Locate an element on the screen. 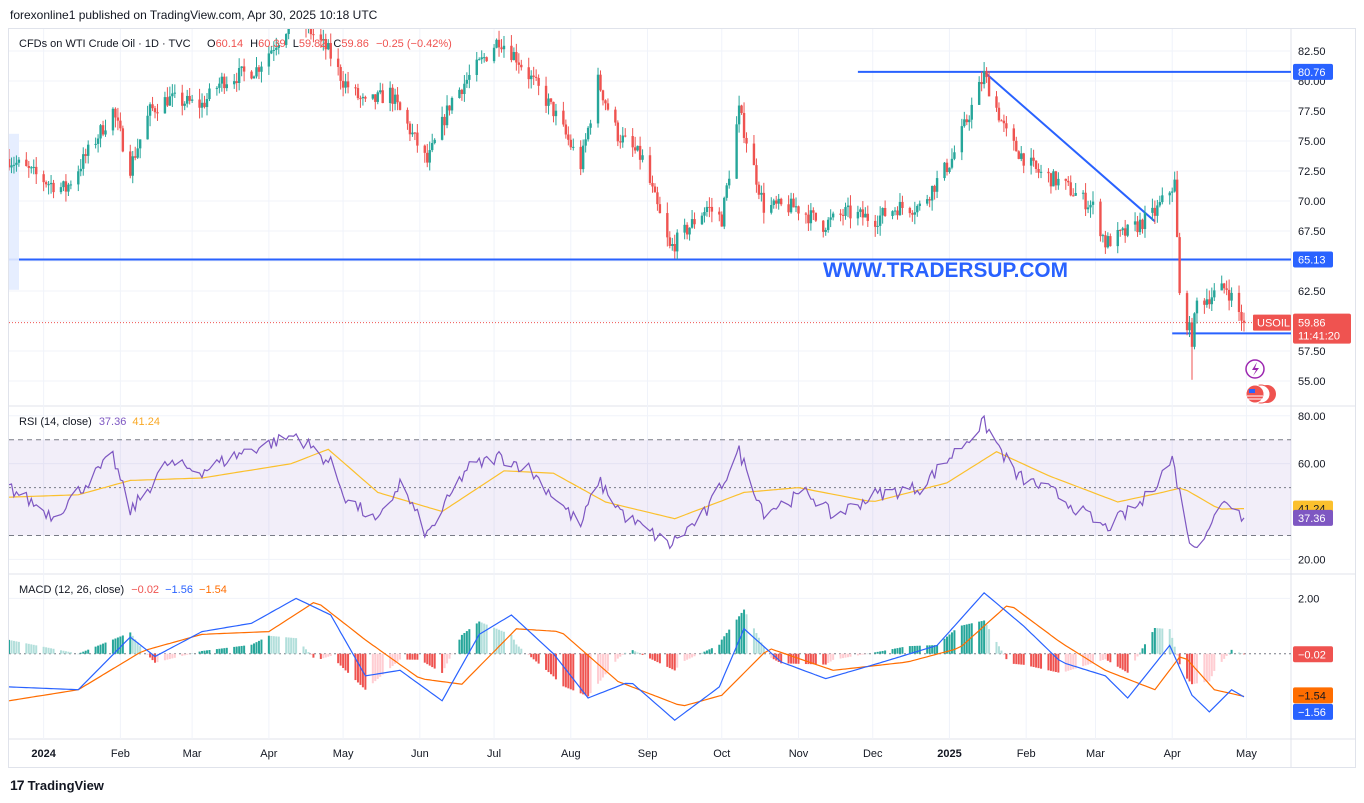  rsi-legend: RSI (14, close) 37.36 41.24 is located at coordinates (89, 422).